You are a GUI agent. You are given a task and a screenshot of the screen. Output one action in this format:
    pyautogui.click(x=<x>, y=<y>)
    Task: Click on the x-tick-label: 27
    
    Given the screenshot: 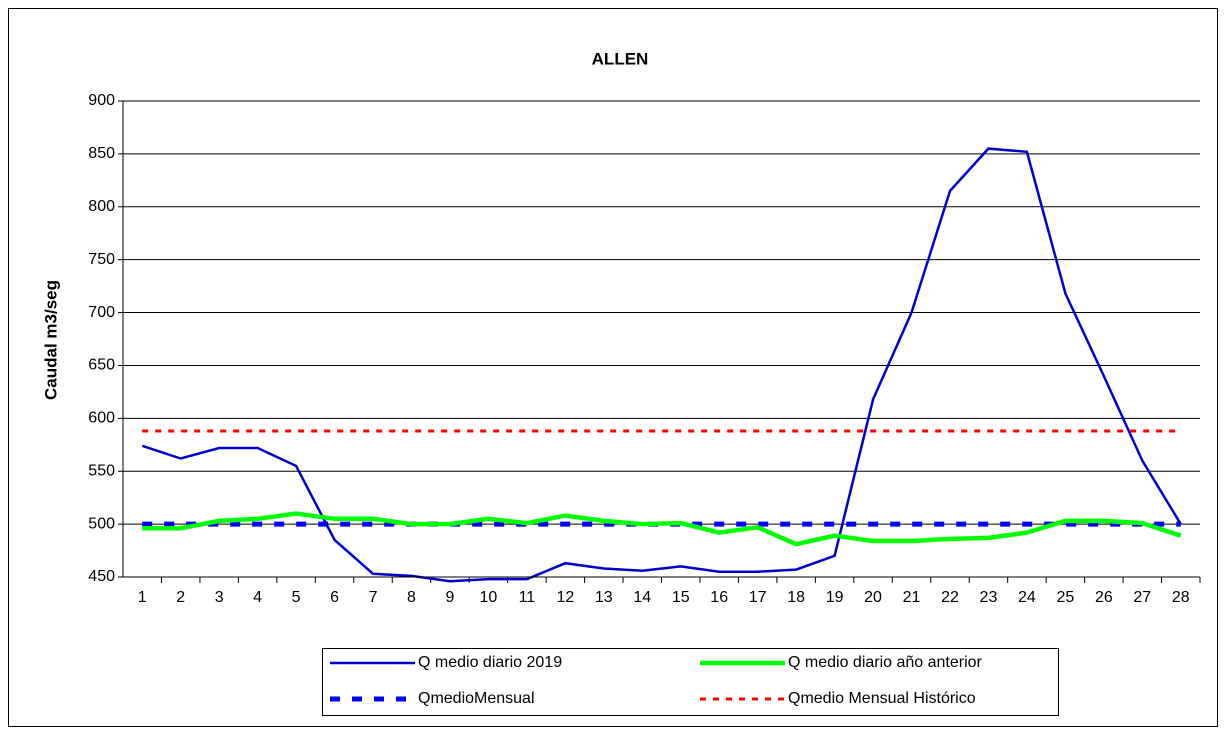 What is the action you would take?
    pyautogui.click(x=1142, y=597)
    